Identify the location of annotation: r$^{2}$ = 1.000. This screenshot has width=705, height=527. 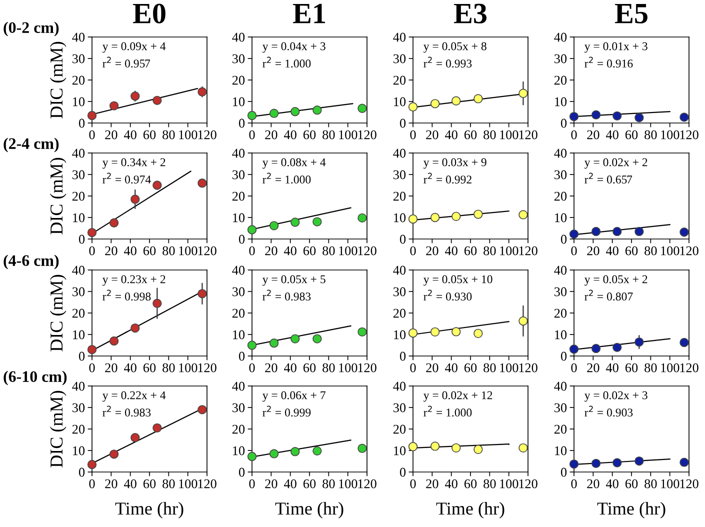
(448, 411).